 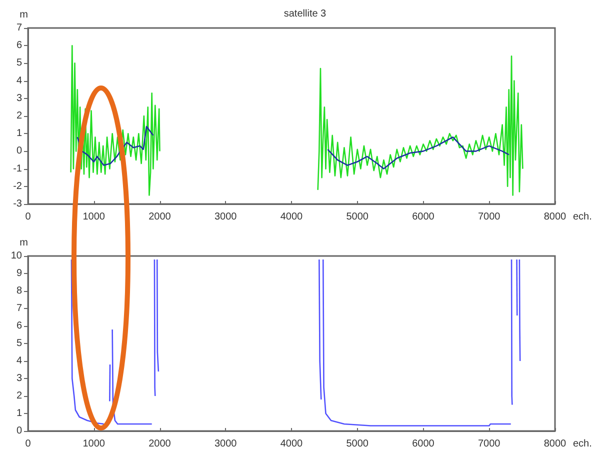 What do you see at coordinates (17, 168) in the screenshot?
I see `y-tick-label: -1` at bounding box center [17, 168].